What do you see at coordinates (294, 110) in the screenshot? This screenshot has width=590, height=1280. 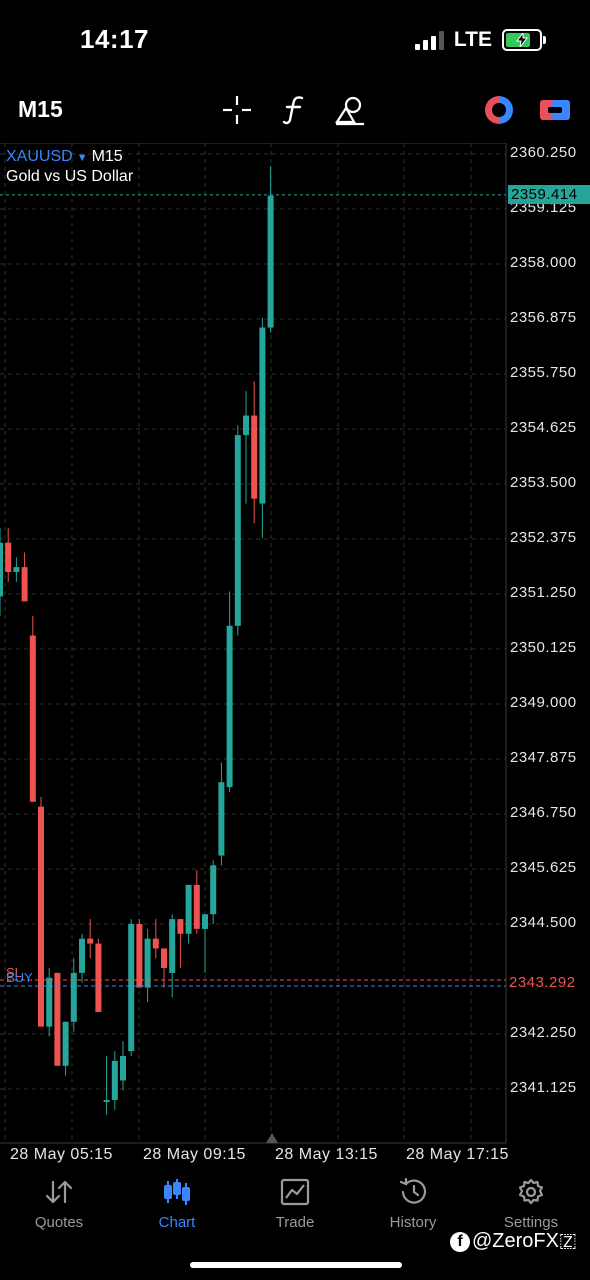 I see `indicators-f-icon` at bounding box center [294, 110].